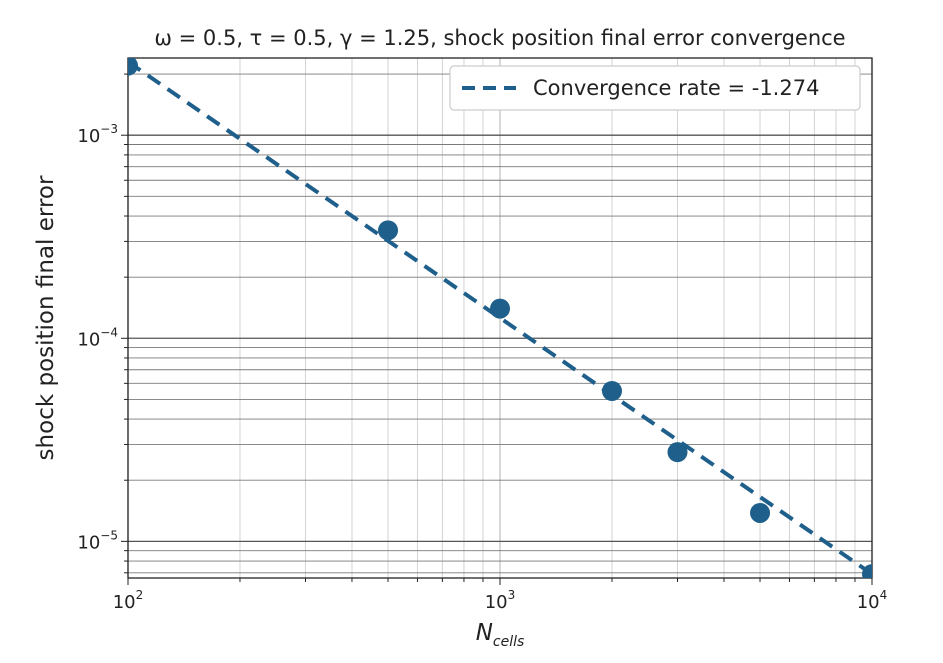 Image resolution: width=943 pixels, height=663 pixels. I want to click on y-tick-label: 10⁻³, so click(97, 134).